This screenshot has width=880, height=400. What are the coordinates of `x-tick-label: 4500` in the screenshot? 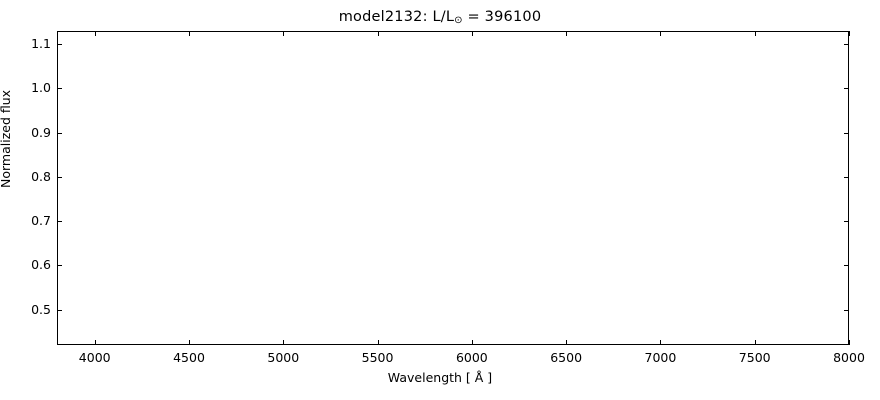 It's located at (189, 357).